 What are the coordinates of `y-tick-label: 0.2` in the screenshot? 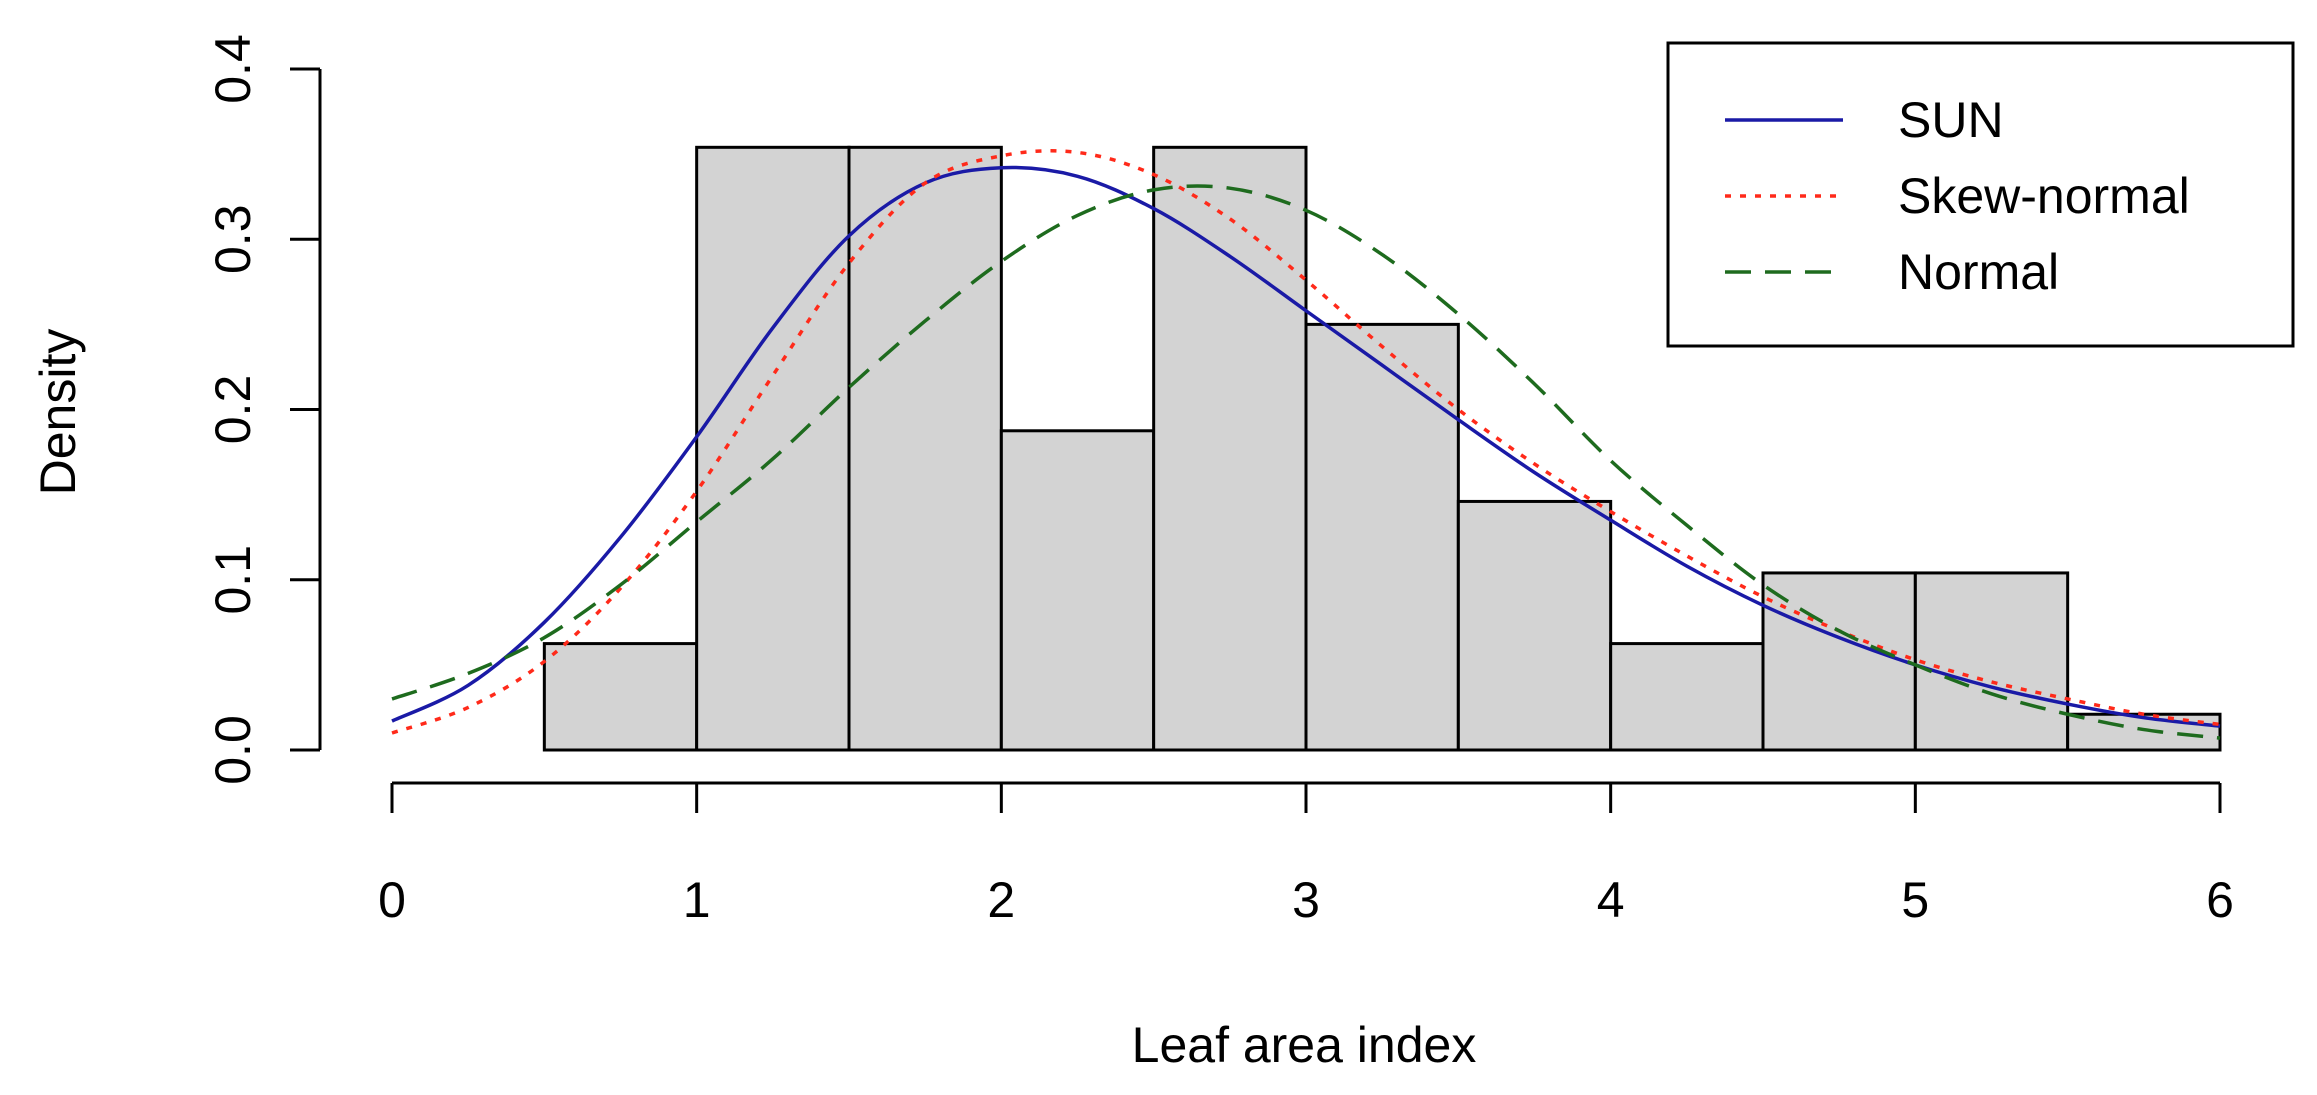 It's located at (233, 410).